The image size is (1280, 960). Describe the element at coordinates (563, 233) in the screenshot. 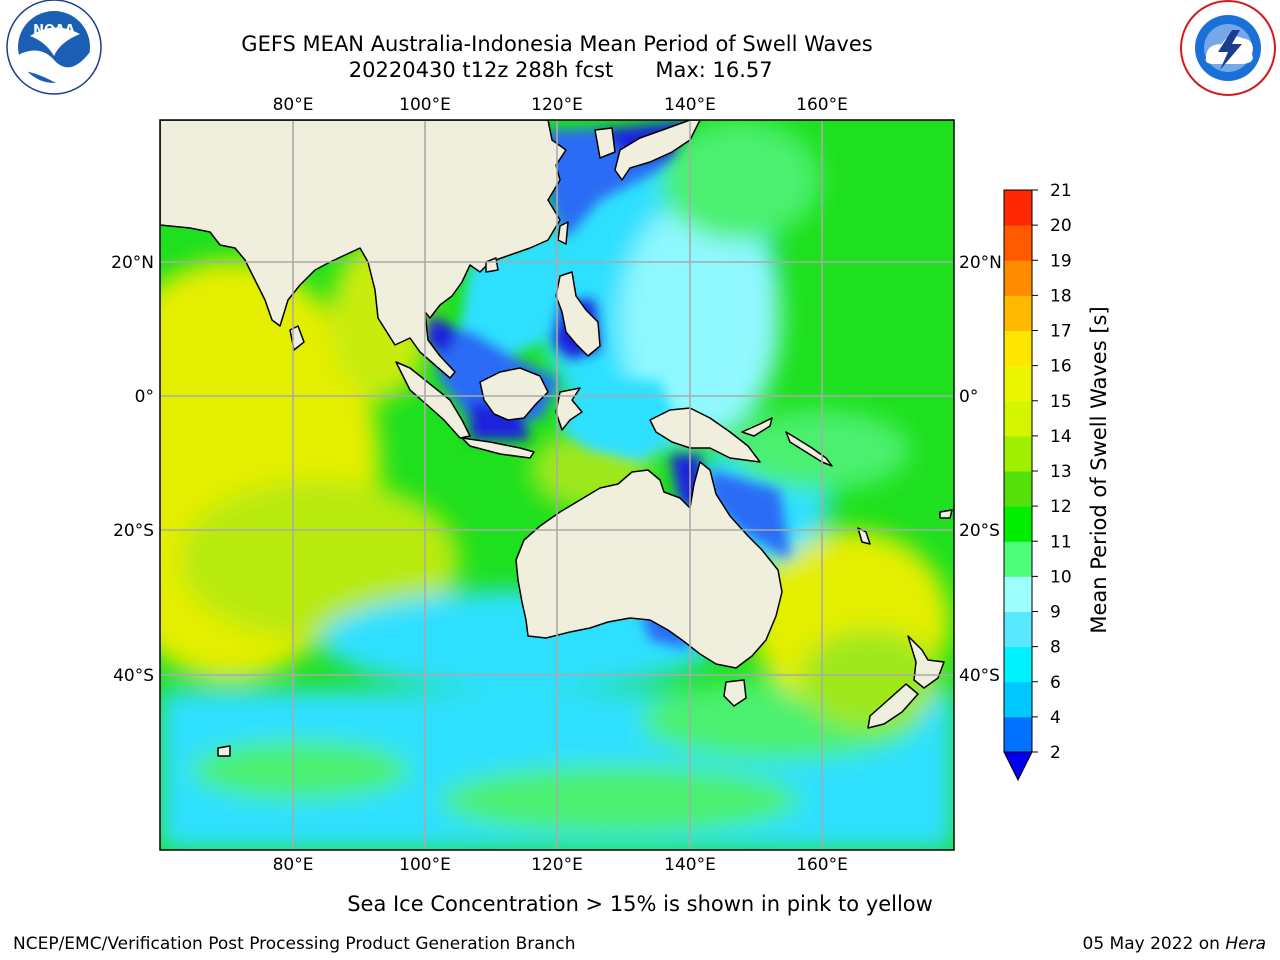

I see `taiwan-island` at that location.